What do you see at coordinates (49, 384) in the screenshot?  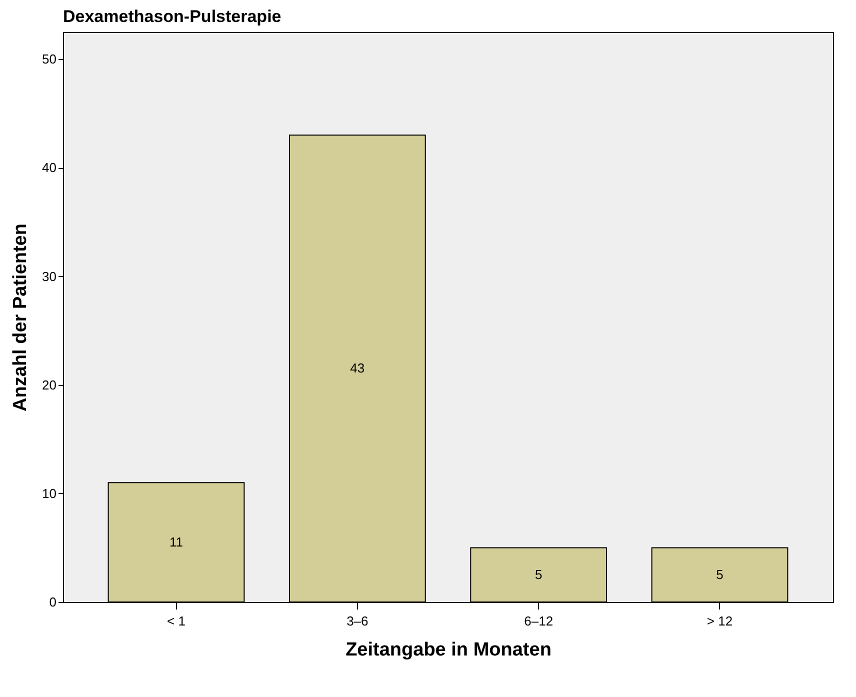 I see `y-tick-label: 20` at bounding box center [49, 384].